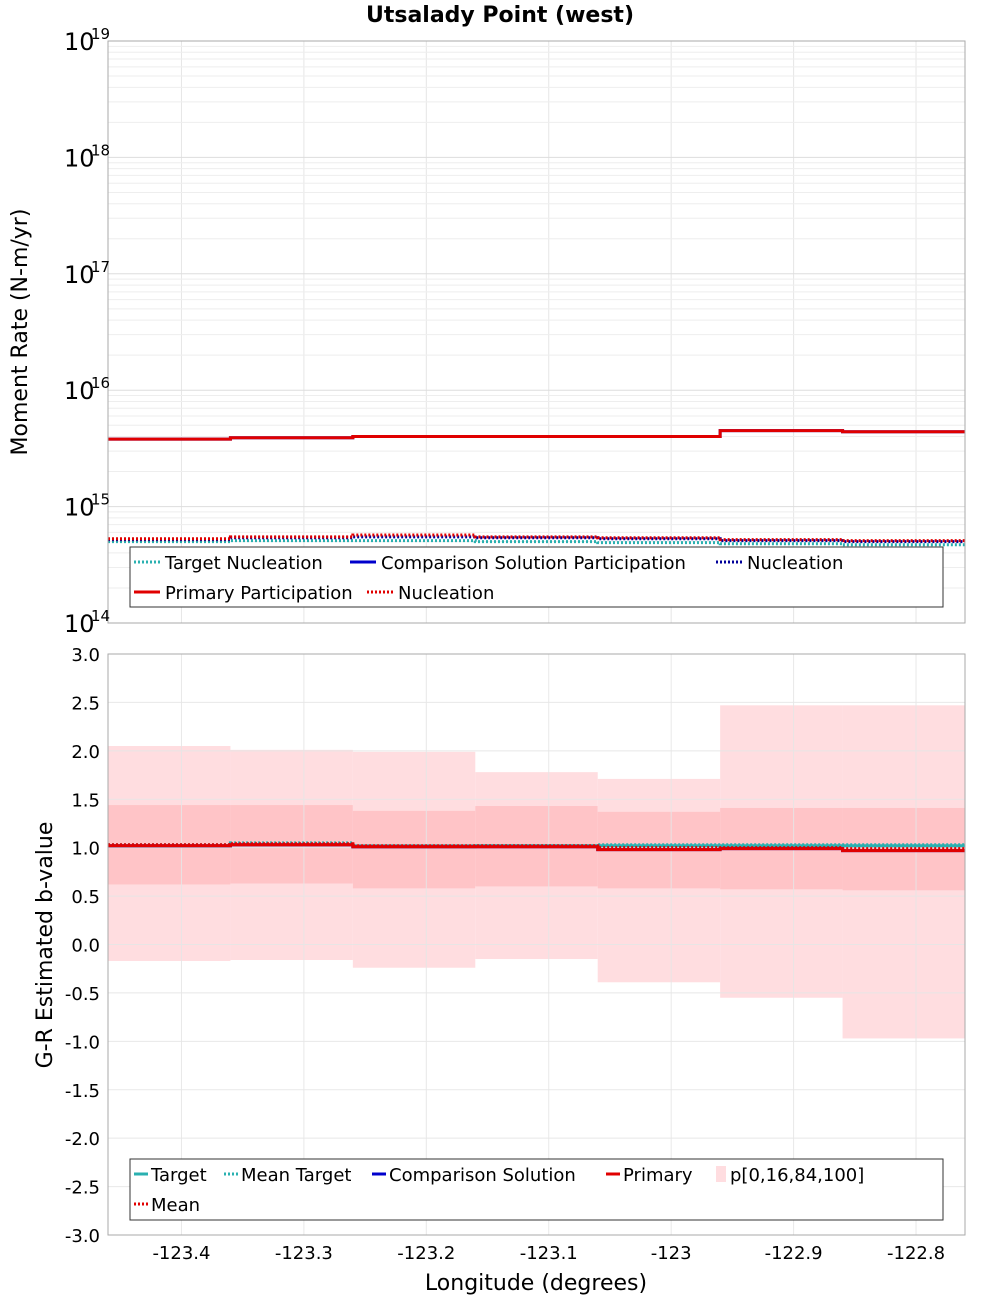 This screenshot has height=1300, width=1000. Describe the element at coordinates (536, 488) in the screenshot. I see `top-panel-series` at that location.